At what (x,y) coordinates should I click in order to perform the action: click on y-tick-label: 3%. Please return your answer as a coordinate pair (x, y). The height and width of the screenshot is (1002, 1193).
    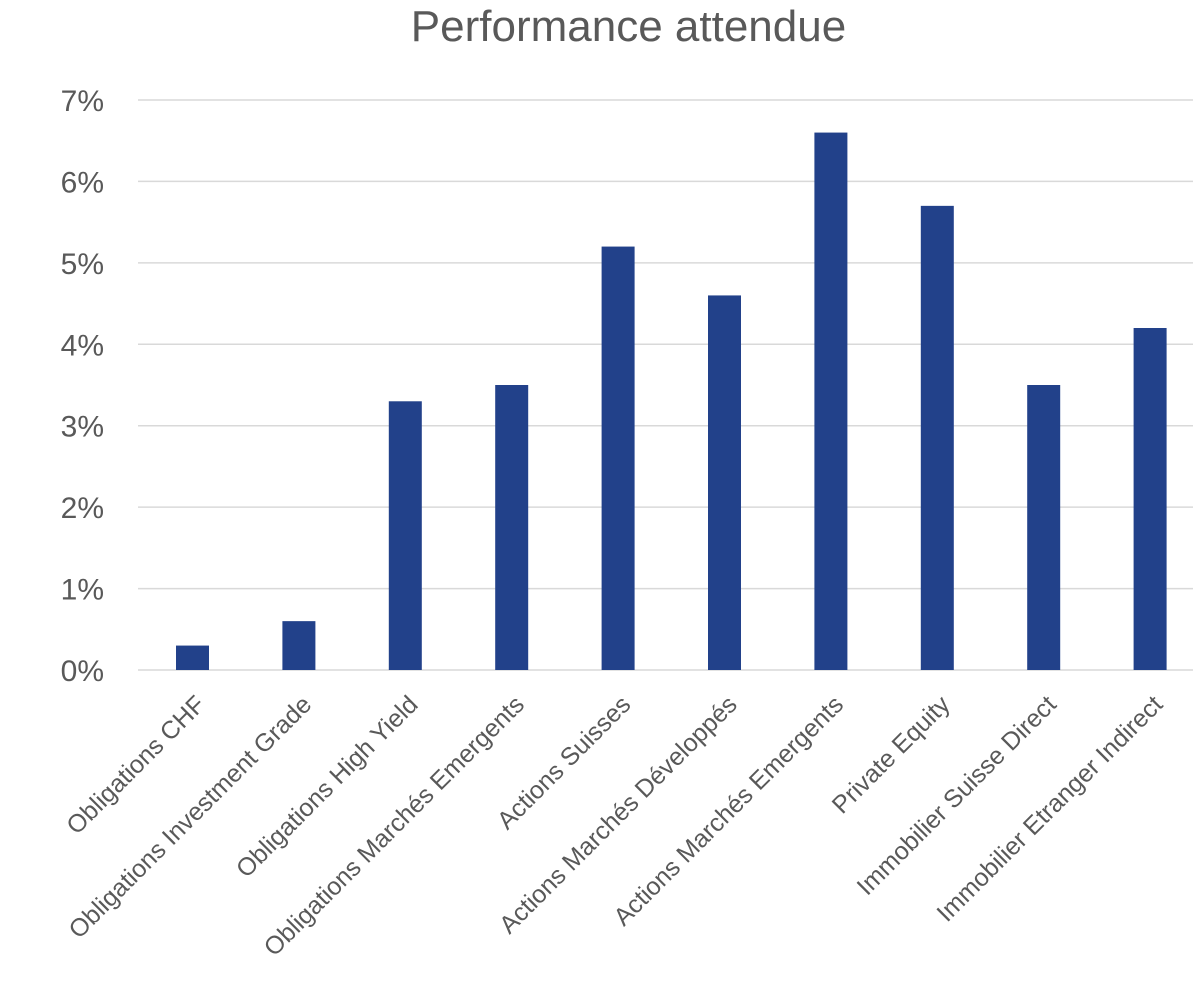
    Looking at the image, I should click on (82, 427).